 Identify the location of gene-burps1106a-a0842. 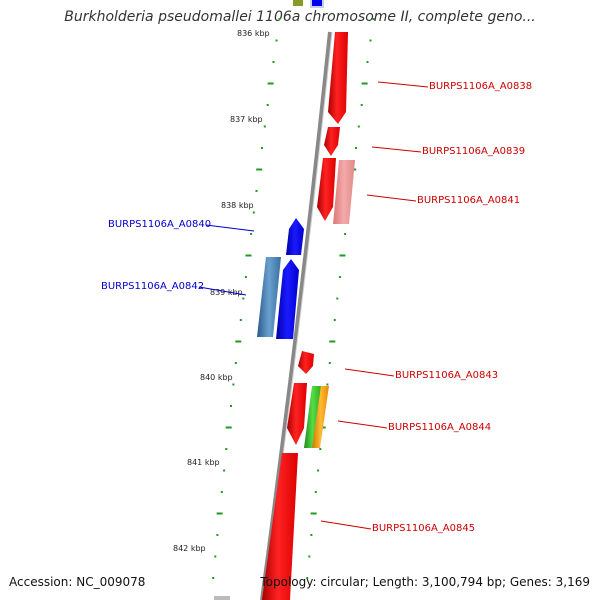
(287, 299).